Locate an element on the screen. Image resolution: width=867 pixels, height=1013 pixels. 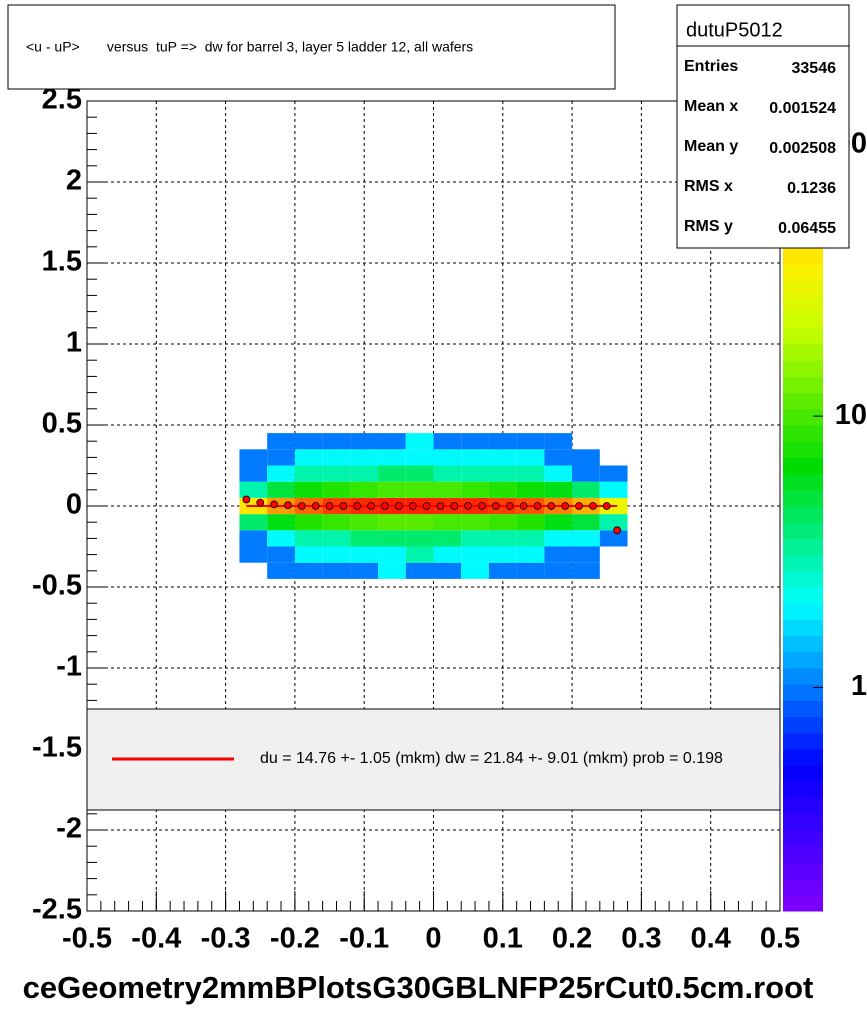
x-tick-label: 0 is located at coordinates (433, 939).